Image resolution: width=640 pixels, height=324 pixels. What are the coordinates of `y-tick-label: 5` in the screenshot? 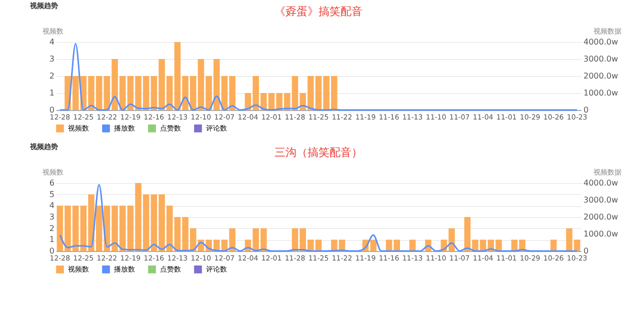 It's located at (51, 194).